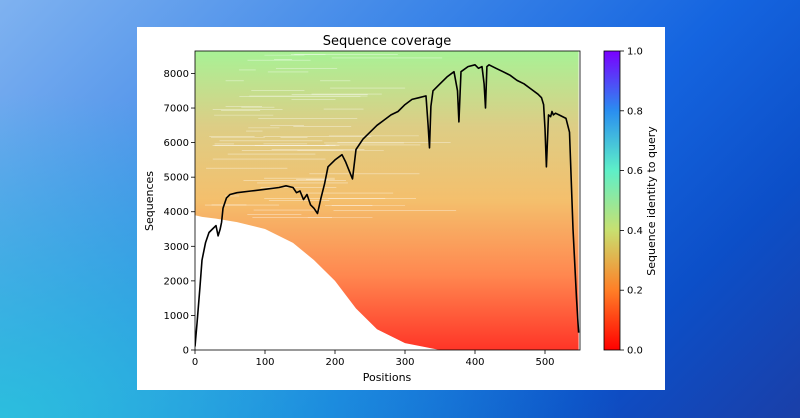  What do you see at coordinates (635, 351) in the screenshot?
I see `colorbar-tick-label: 0.0` at bounding box center [635, 351].